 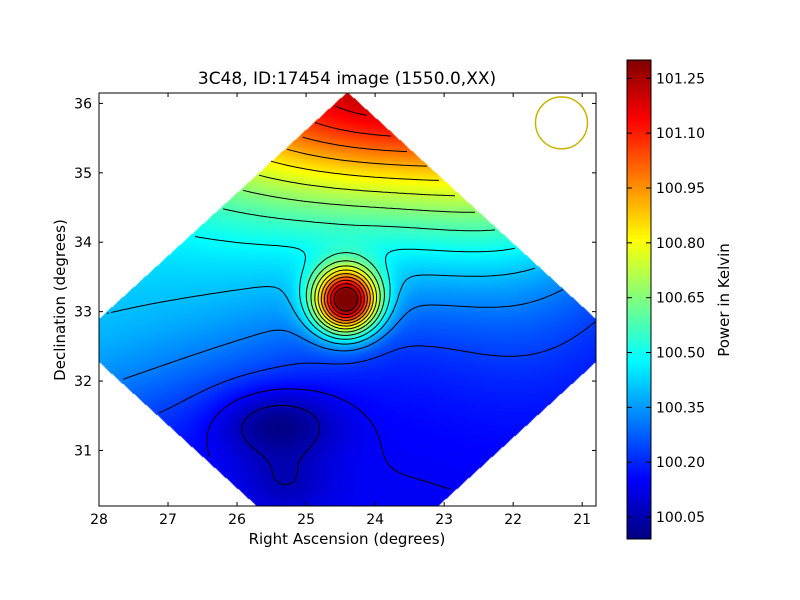 What do you see at coordinates (83, 104) in the screenshot?
I see `y-tick-label: 36` at bounding box center [83, 104].